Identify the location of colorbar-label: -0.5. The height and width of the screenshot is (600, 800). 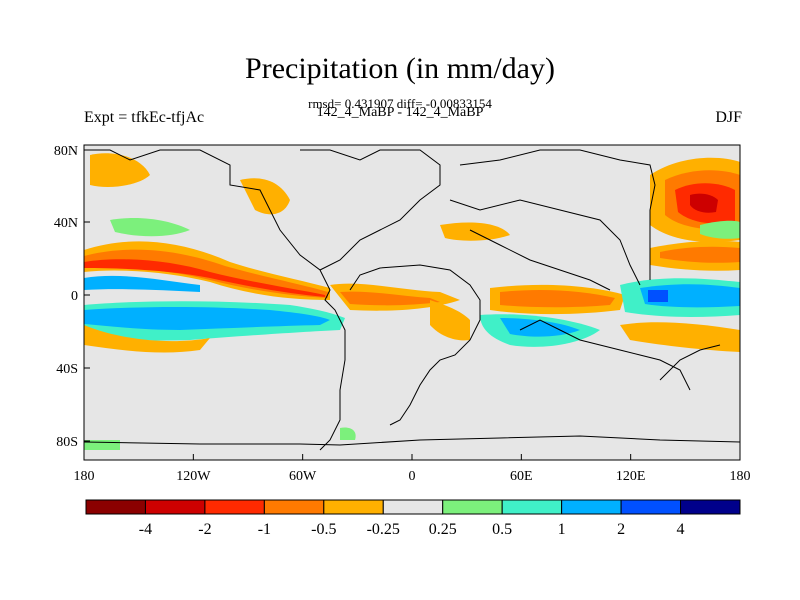
(323, 529).